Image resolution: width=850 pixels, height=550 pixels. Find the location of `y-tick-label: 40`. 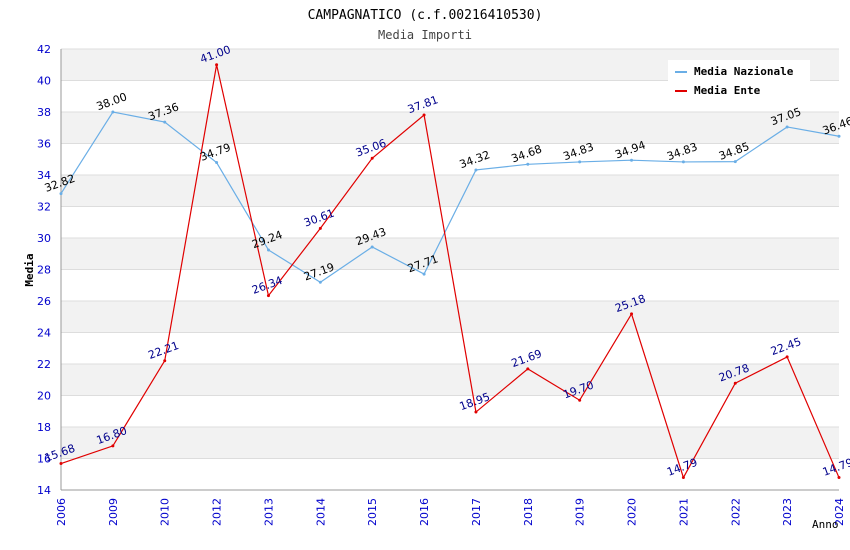

y-tick-label: 40 is located at coordinates (44, 81).